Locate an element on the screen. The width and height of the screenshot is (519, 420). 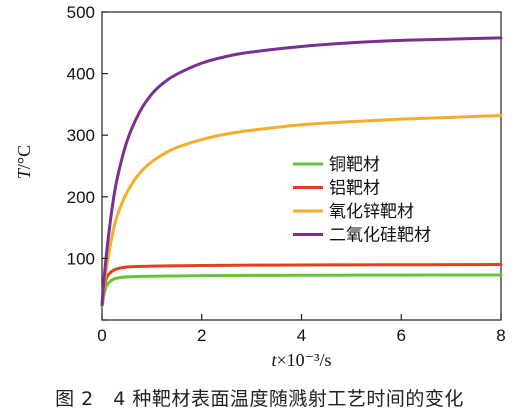
x-axis-label: t×10⁻³/s is located at coordinates (301, 360).